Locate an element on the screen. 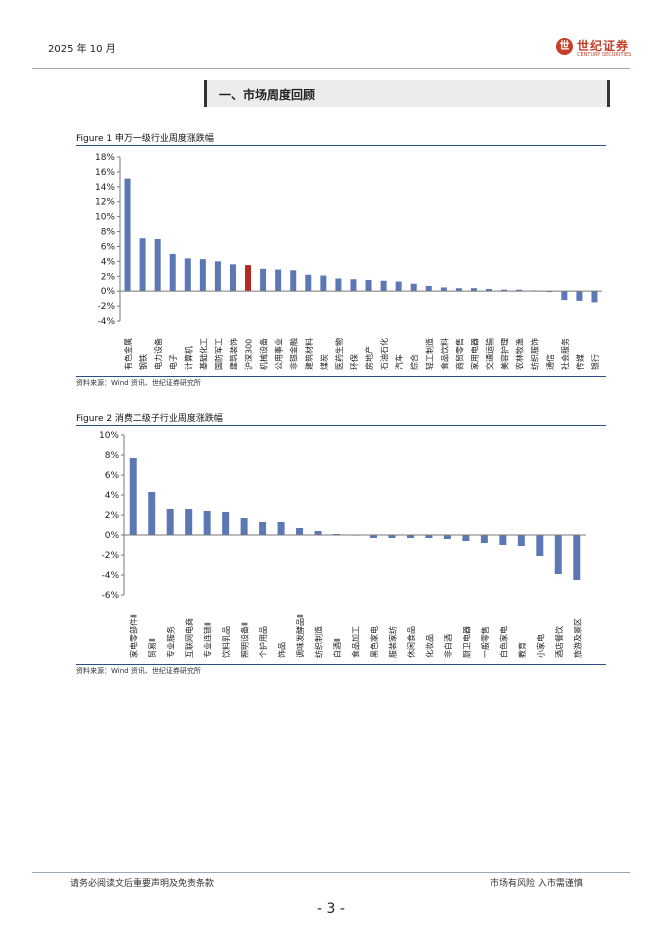 This screenshot has height=936, width=662. x-category-label: 调味发酵品Ⅱ is located at coordinates (300, 636).